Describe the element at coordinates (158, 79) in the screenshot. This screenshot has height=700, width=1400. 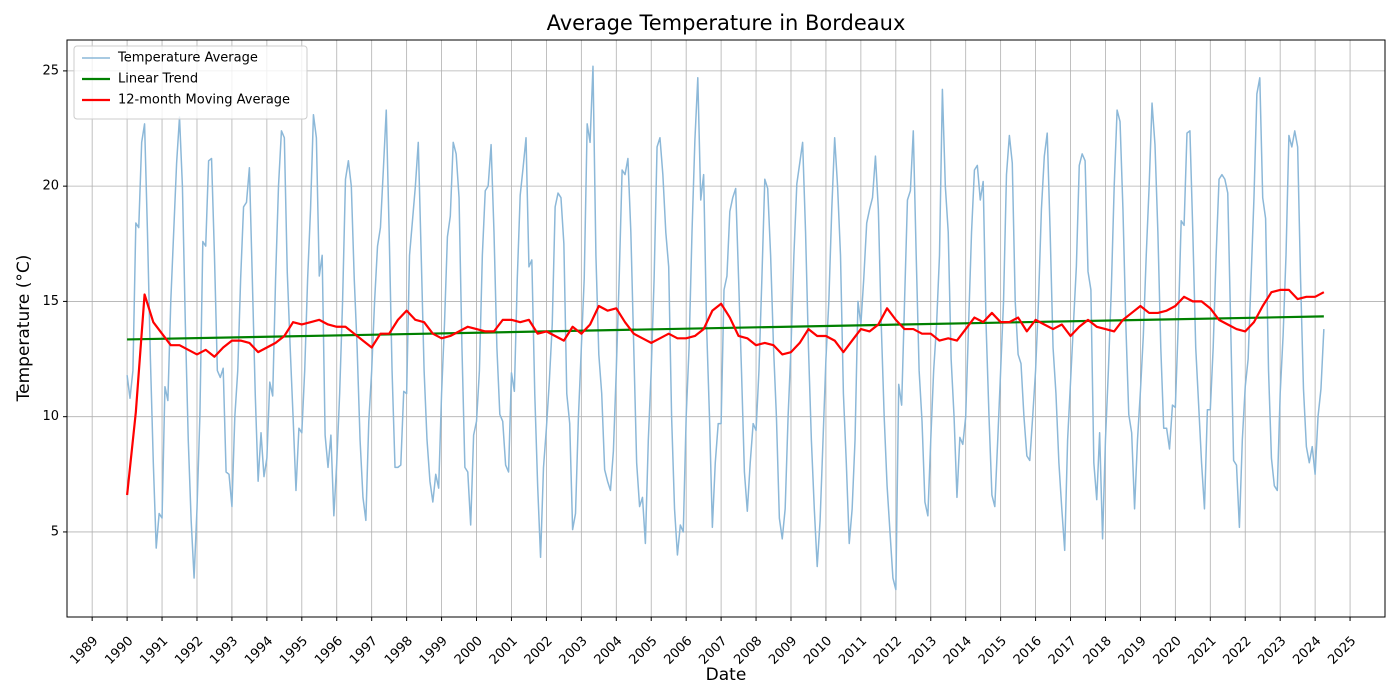
I see `legend-label: Linear Trend` at that location.